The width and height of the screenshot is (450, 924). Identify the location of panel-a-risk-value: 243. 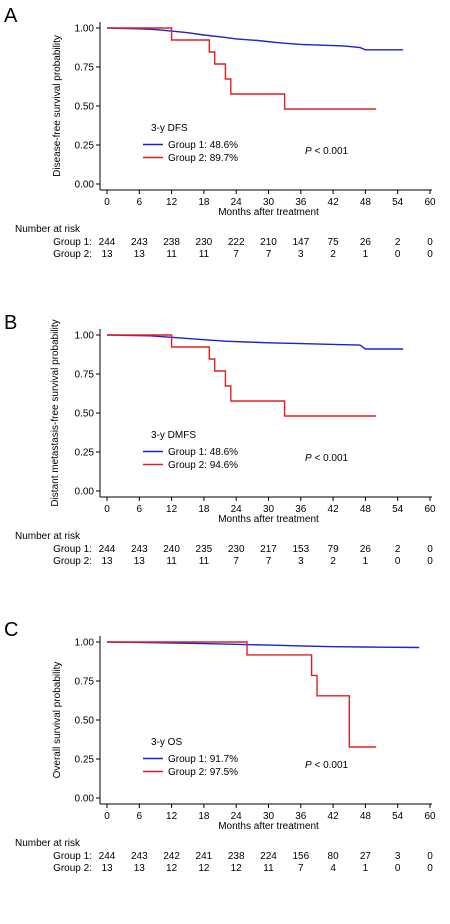
(139, 242).